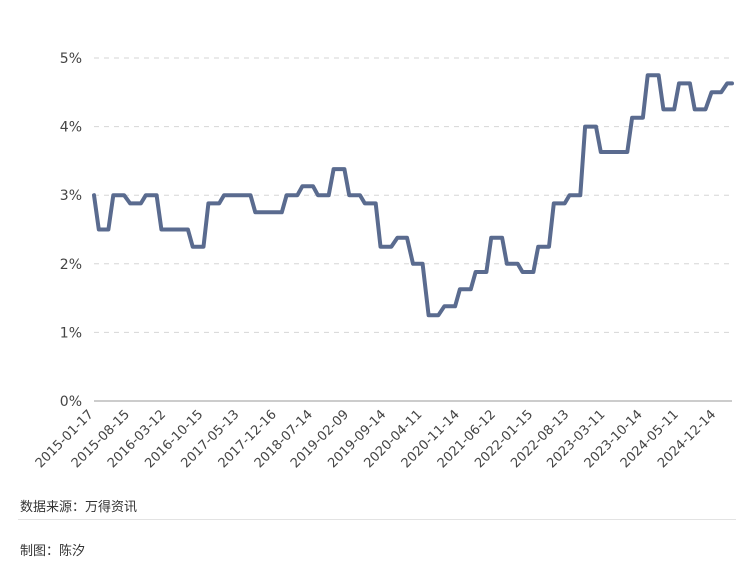  Describe the element at coordinates (71, 265) in the screenshot. I see `y-tick-label: 2%` at that location.